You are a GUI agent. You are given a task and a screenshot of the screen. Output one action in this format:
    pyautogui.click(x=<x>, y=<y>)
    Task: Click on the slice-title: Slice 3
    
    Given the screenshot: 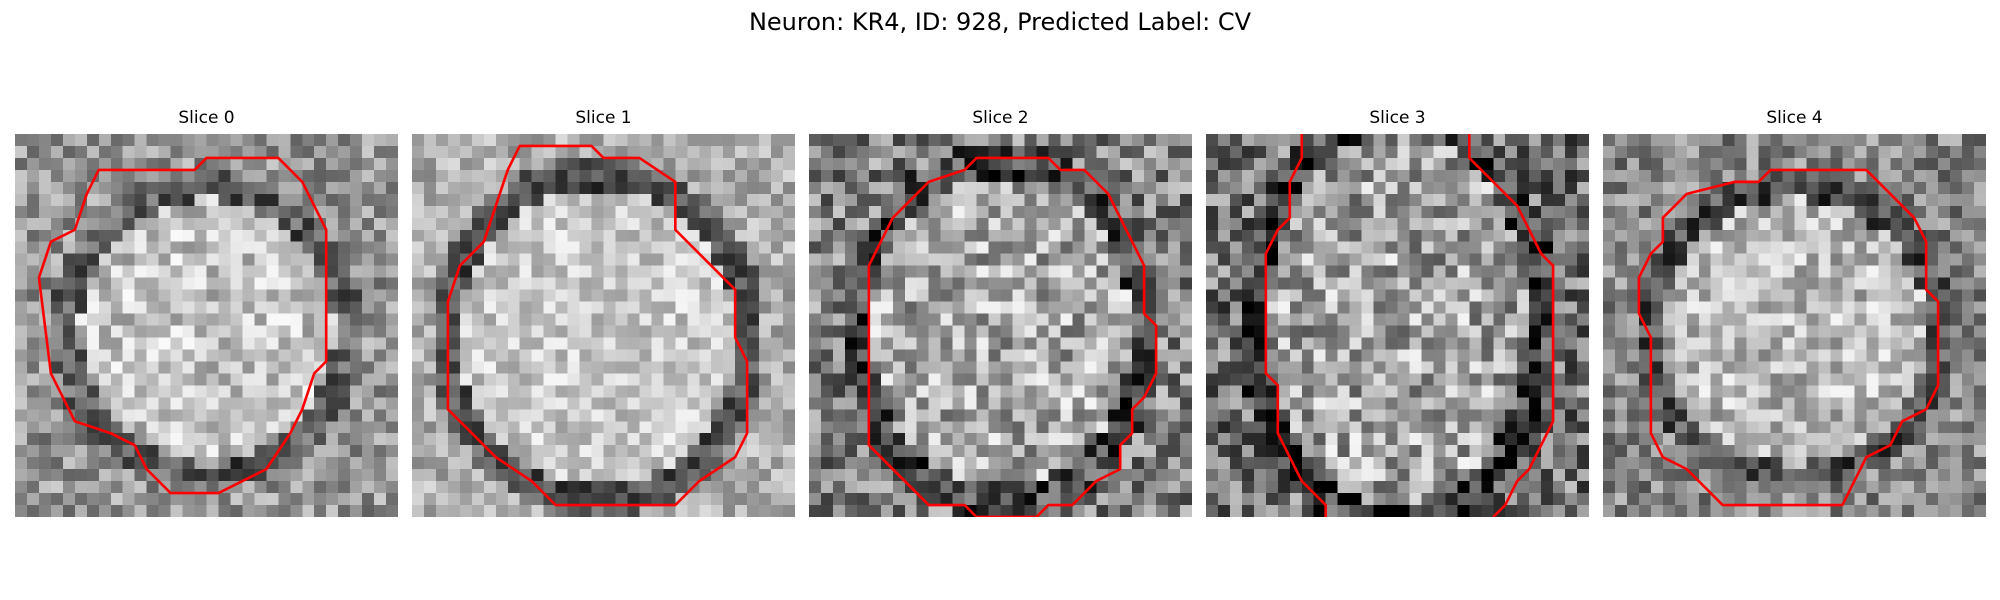 What is the action you would take?
    pyautogui.click(x=1397, y=118)
    